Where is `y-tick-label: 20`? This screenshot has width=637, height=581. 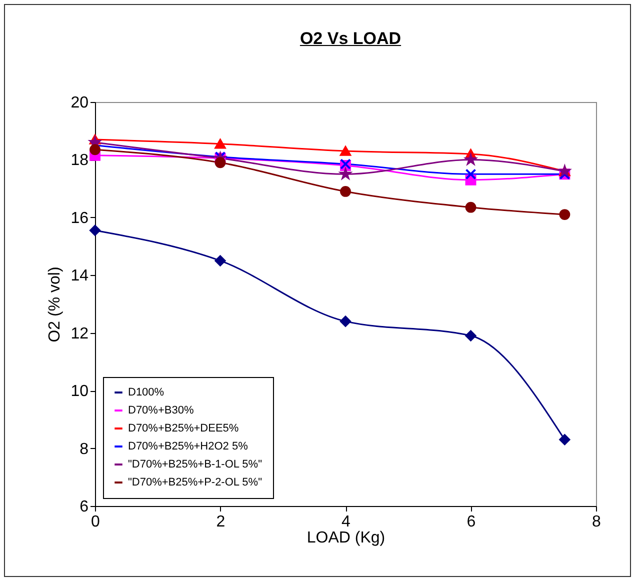 y-tick-label: 20 is located at coordinates (79, 103).